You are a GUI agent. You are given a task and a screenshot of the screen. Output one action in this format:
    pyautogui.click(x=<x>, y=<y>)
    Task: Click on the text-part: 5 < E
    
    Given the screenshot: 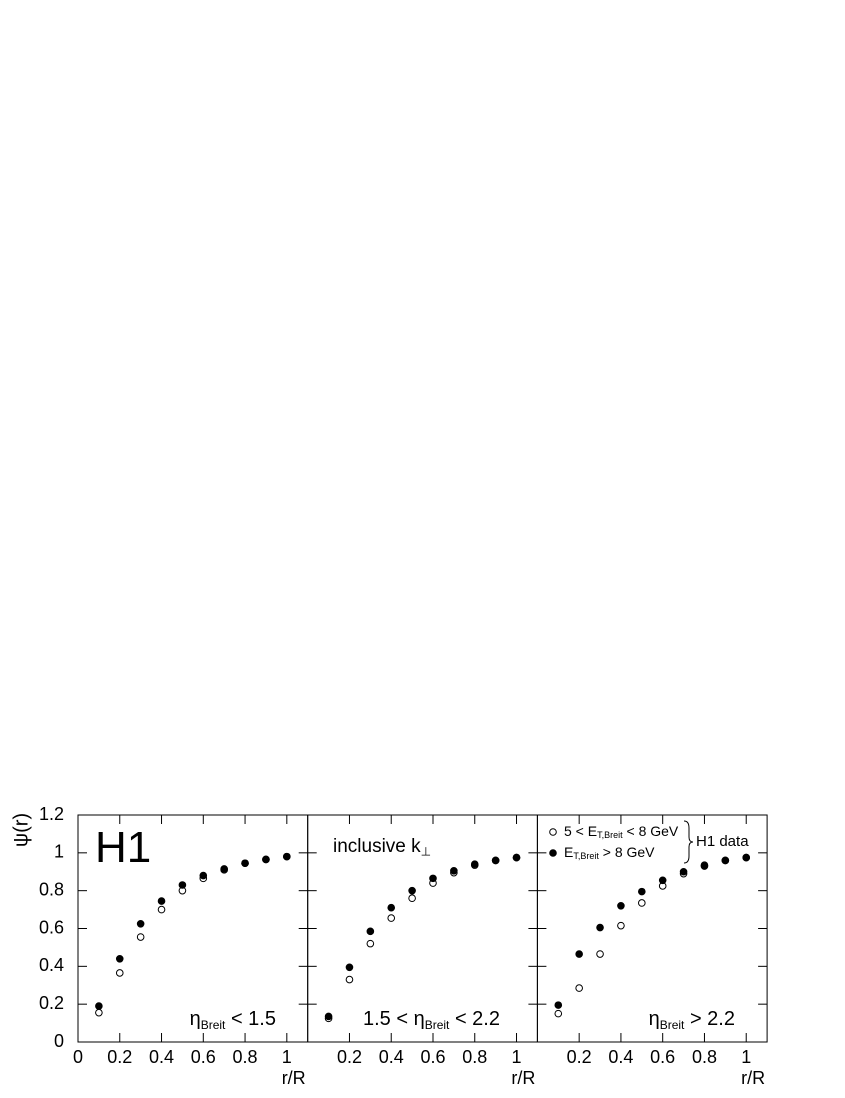 What is the action you would take?
    pyautogui.click(x=580, y=831)
    